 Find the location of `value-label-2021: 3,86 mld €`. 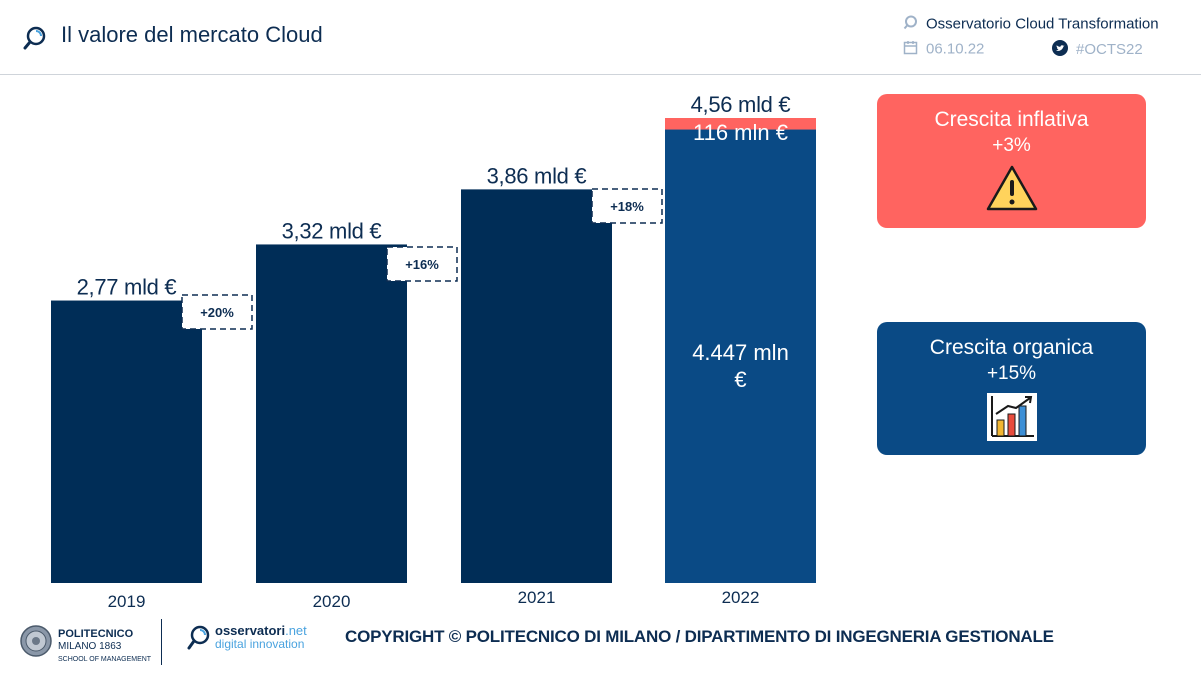

value-label-2021: 3,86 mld € is located at coordinates (537, 175).